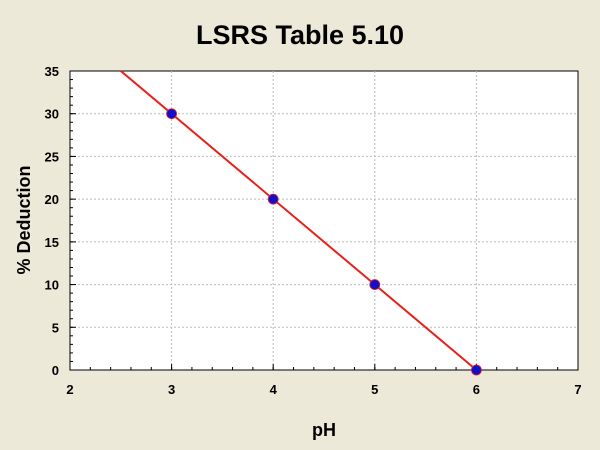 Image resolution: width=600 pixels, height=450 pixels. Describe the element at coordinates (52, 242) in the screenshot. I see `y-tick-label: 15` at that location.